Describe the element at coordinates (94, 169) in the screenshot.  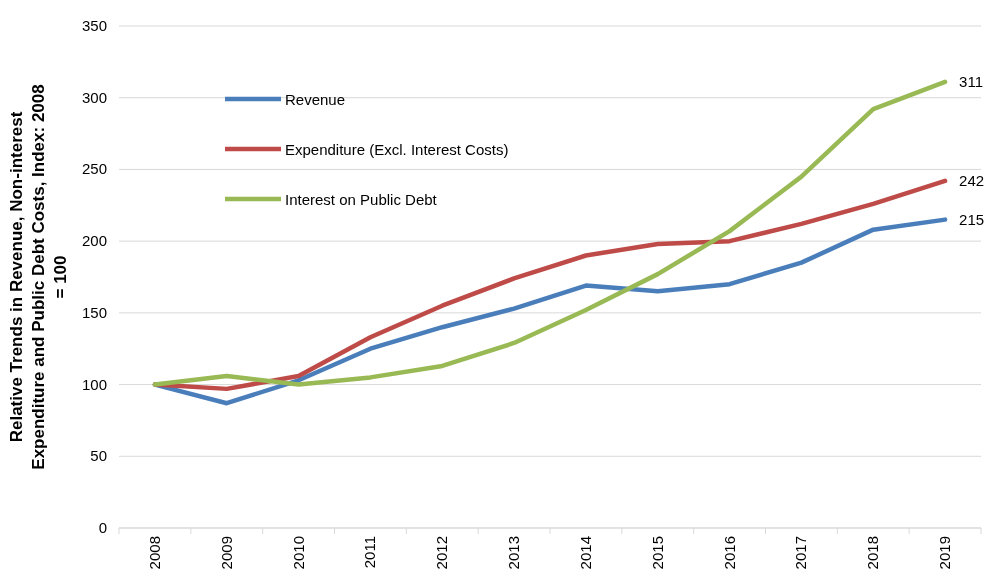
I see `y-tick-label: 250` at that location.